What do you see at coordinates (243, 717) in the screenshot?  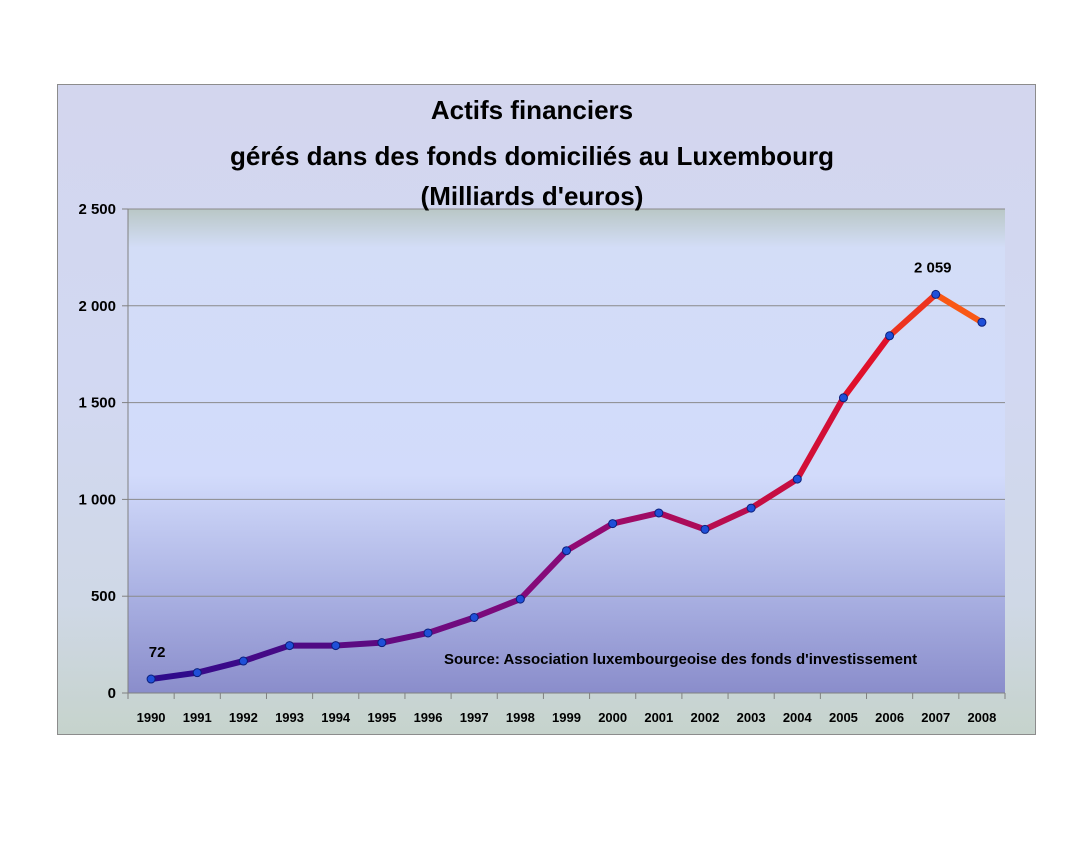 I see `x-tick-label: 1992` at bounding box center [243, 717].